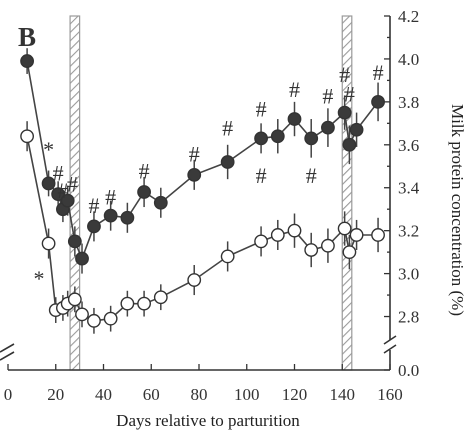 Image resolution: width=474 pixels, height=444 pixels. What do you see at coordinates (408, 145) in the screenshot?
I see `y-tick-label: 3.6` at bounding box center [408, 145].